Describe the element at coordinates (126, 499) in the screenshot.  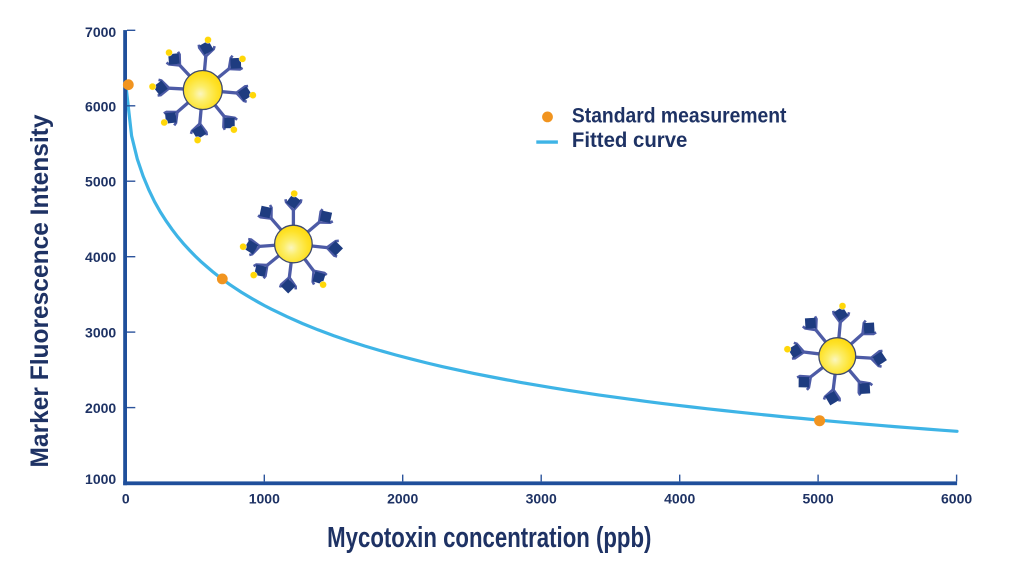
I see `svg-text: 0` at that location.